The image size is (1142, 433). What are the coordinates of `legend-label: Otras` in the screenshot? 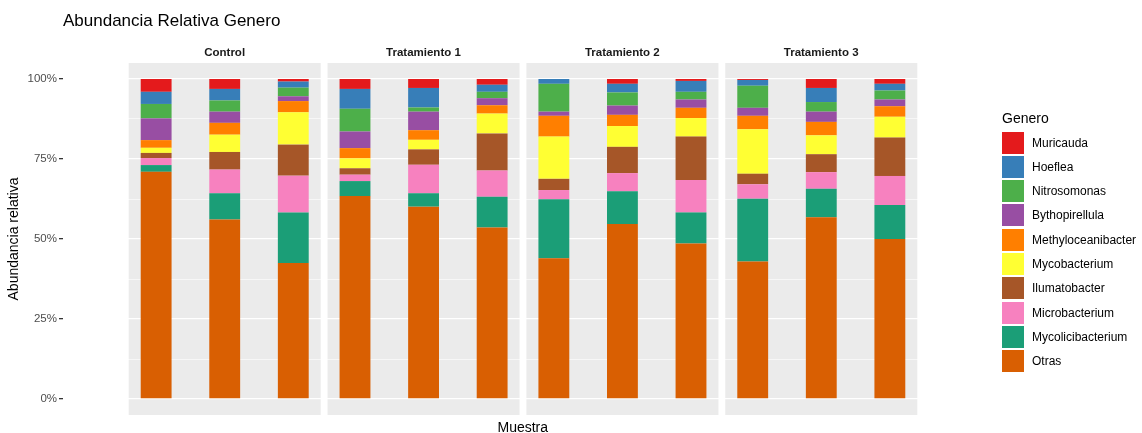 It's located at (1047, 361).